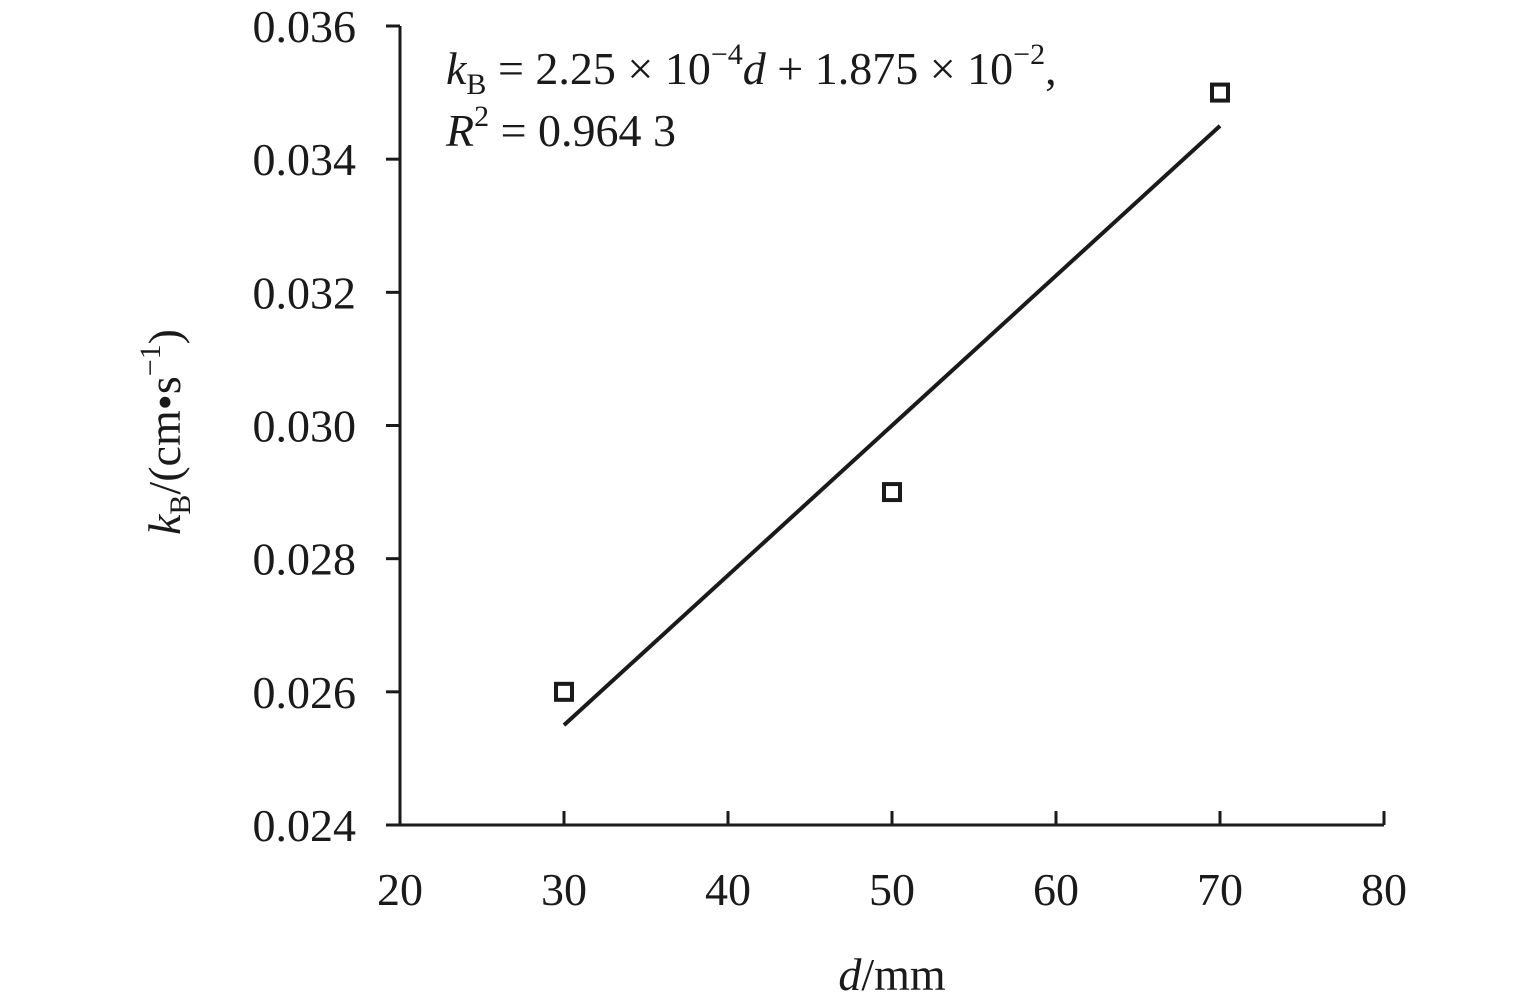  What do you see at coordinates (914, 68) in the screenshot?
I see `eq-coef2: 1.875 × 10` at bounding box center [914, 68].